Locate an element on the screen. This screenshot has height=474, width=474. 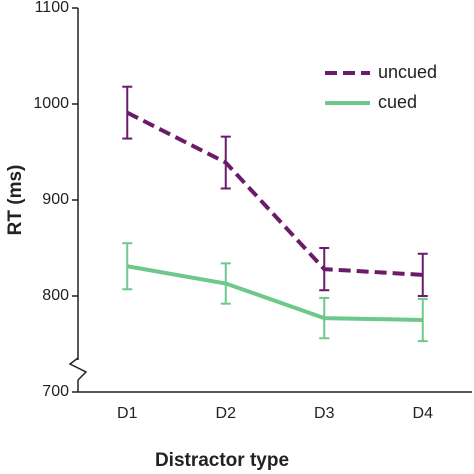
axis-break-gap is located at coordinates (78, 370).